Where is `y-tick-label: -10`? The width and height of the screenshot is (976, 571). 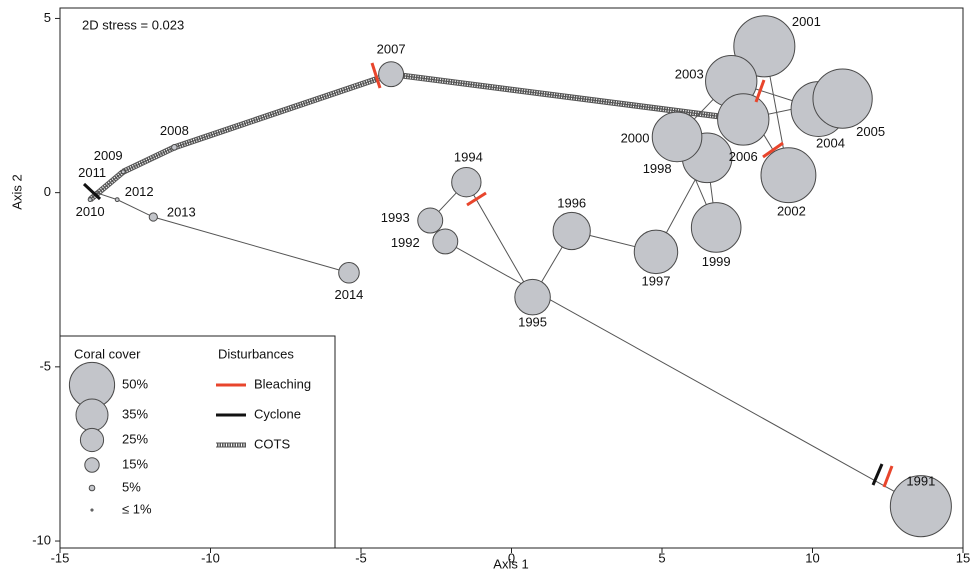 y-tick-label: -10 is located at coordinates (41, 539).